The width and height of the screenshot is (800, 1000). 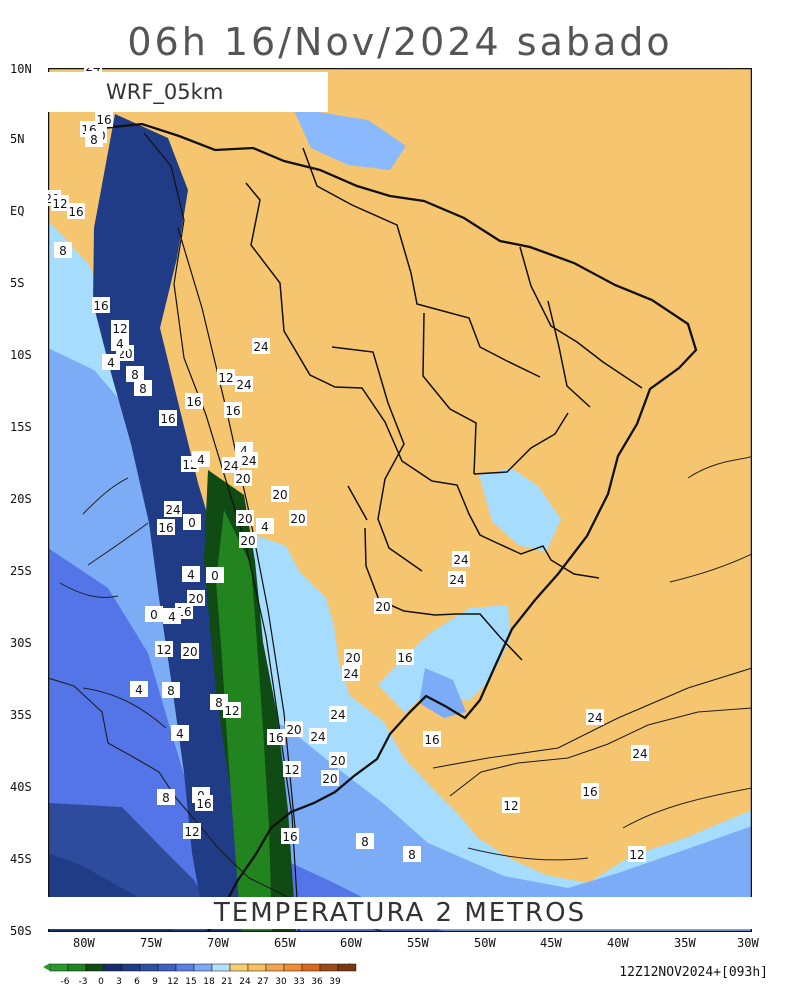 I want to click on legend-value: 12, so click(x=172, y=982).